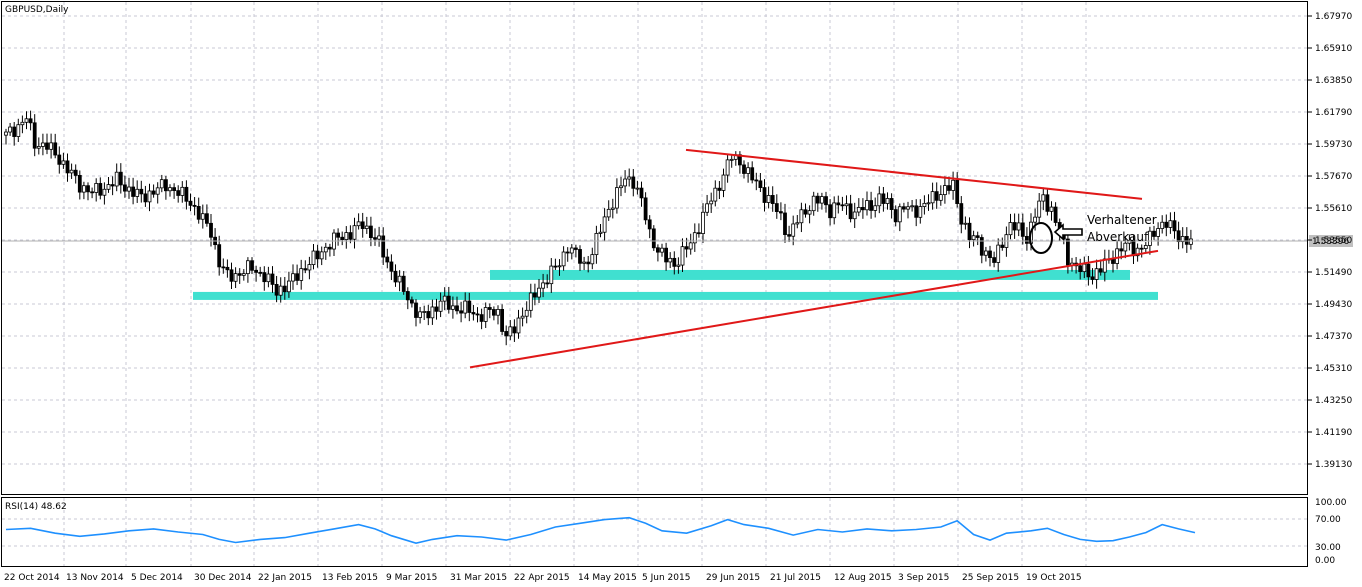 This screenshot has height=587, width=1362. What do you see at coordinates (675, 295) in the screenshot?
I see `support-zone-lower` at bounding box center [675, 295].